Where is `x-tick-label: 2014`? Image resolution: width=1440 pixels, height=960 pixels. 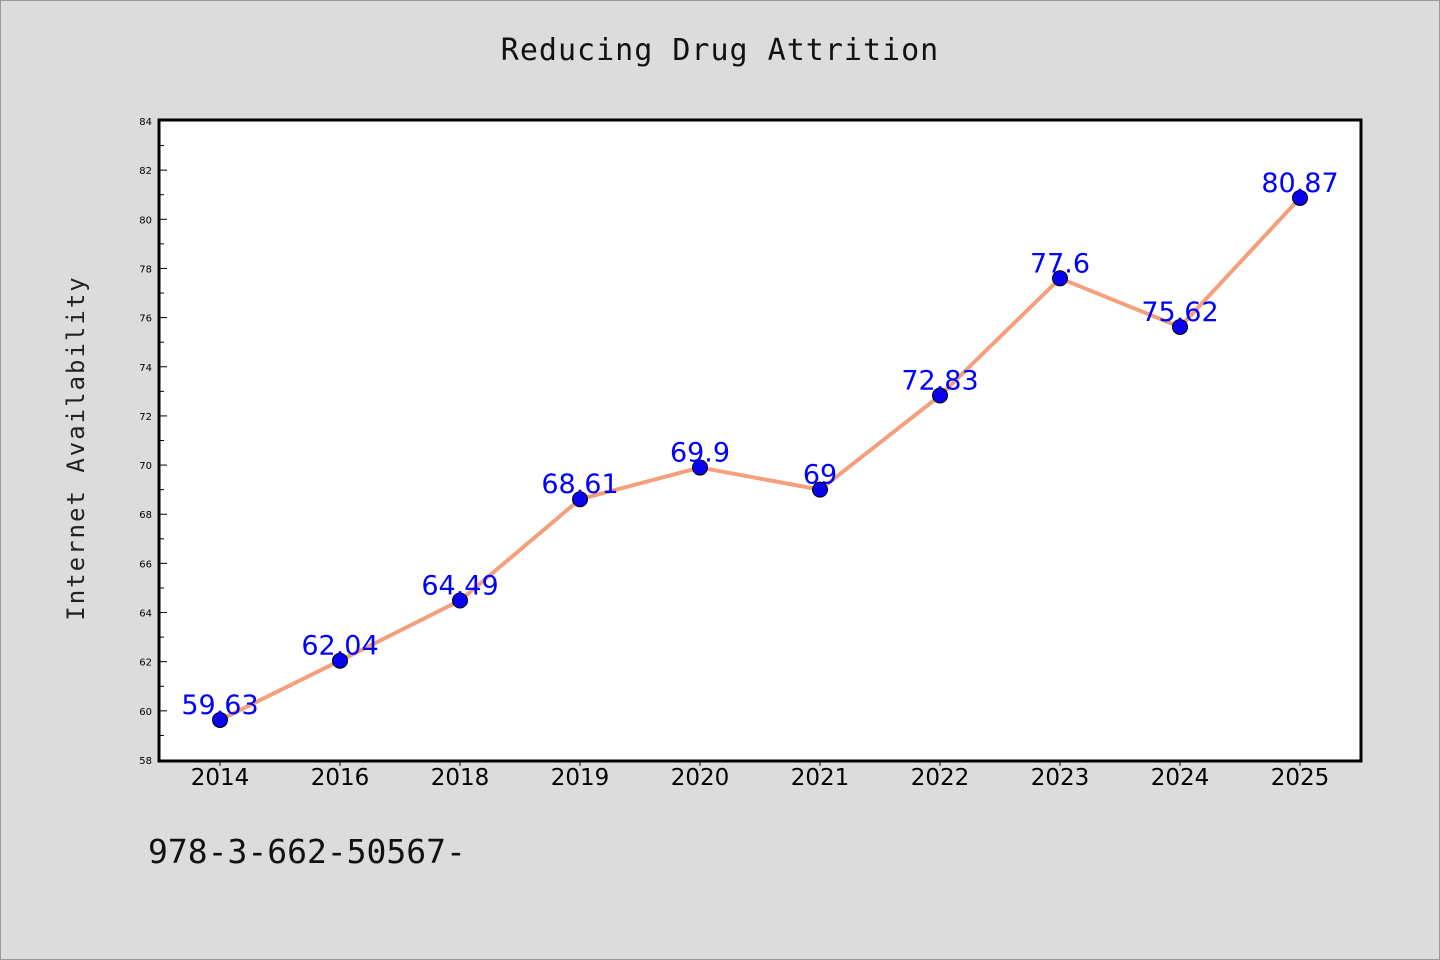
x-tick-label: 2014 is located at coordinates (220, 778).